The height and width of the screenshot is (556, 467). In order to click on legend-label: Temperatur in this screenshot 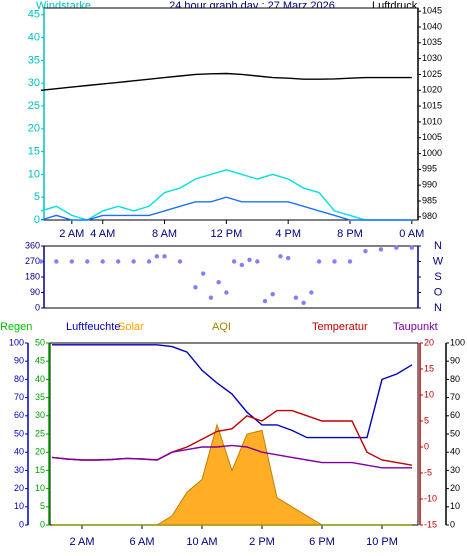, I will do `click(340, 327)`.